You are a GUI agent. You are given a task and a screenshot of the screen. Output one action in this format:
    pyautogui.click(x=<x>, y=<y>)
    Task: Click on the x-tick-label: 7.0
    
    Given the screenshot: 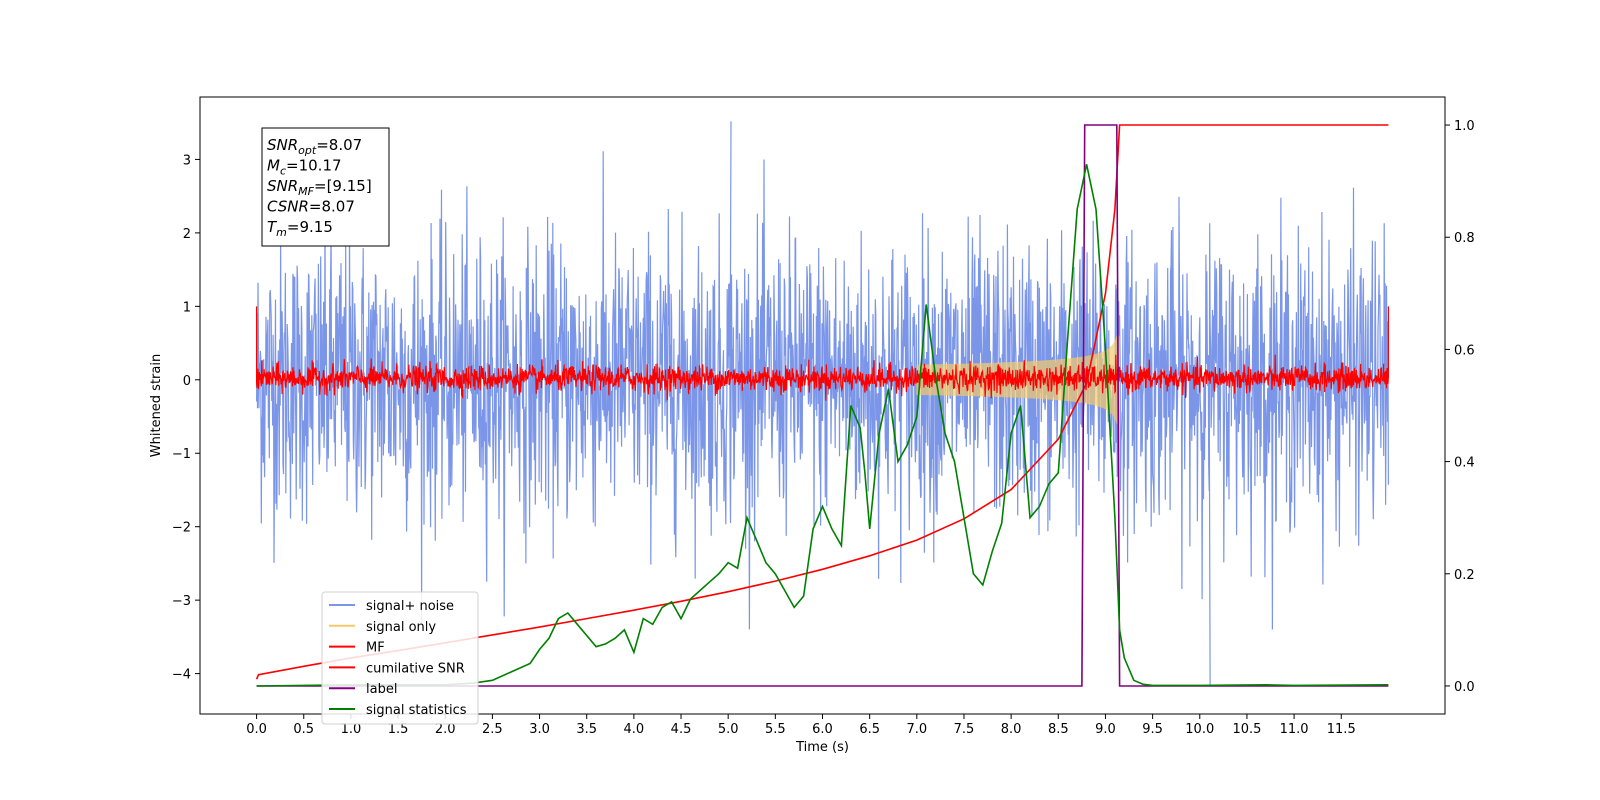 What is the action you would take?
    pyautogui.click(x=916, y=729)
    